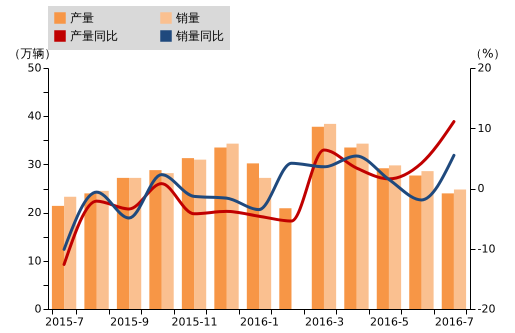  What do you see at coordinates (259, 322) in the screenshot?
I see `x-tick-label: 2016-1` at bounding box center [259, 322].